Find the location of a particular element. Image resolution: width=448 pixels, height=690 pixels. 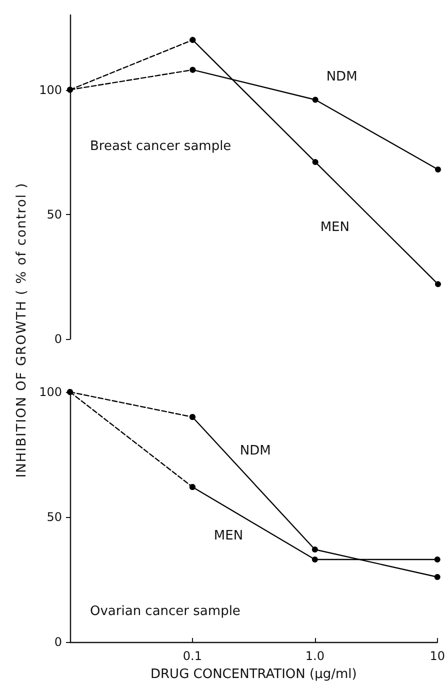

x-tick-label: 0.1 is located at coordinates (192, 656).